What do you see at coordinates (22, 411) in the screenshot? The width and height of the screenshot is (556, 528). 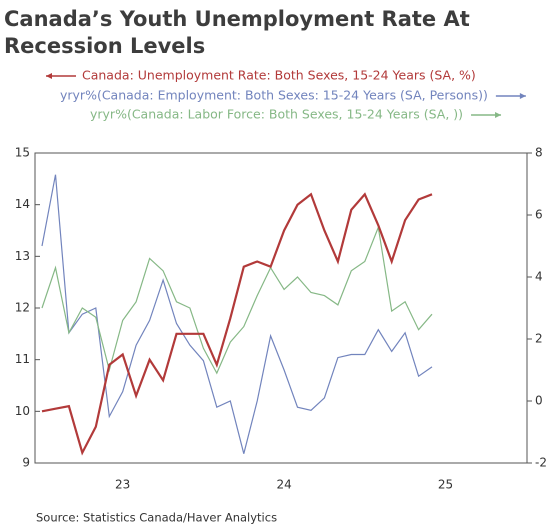 I see `y-tick-label: 10` at bounding box center [22, 411].